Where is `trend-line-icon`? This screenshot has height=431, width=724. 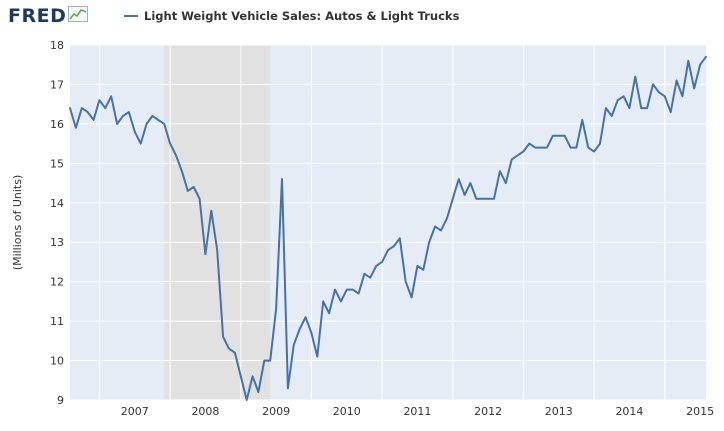 trend-line-icon is located at coordinates (78, 16).